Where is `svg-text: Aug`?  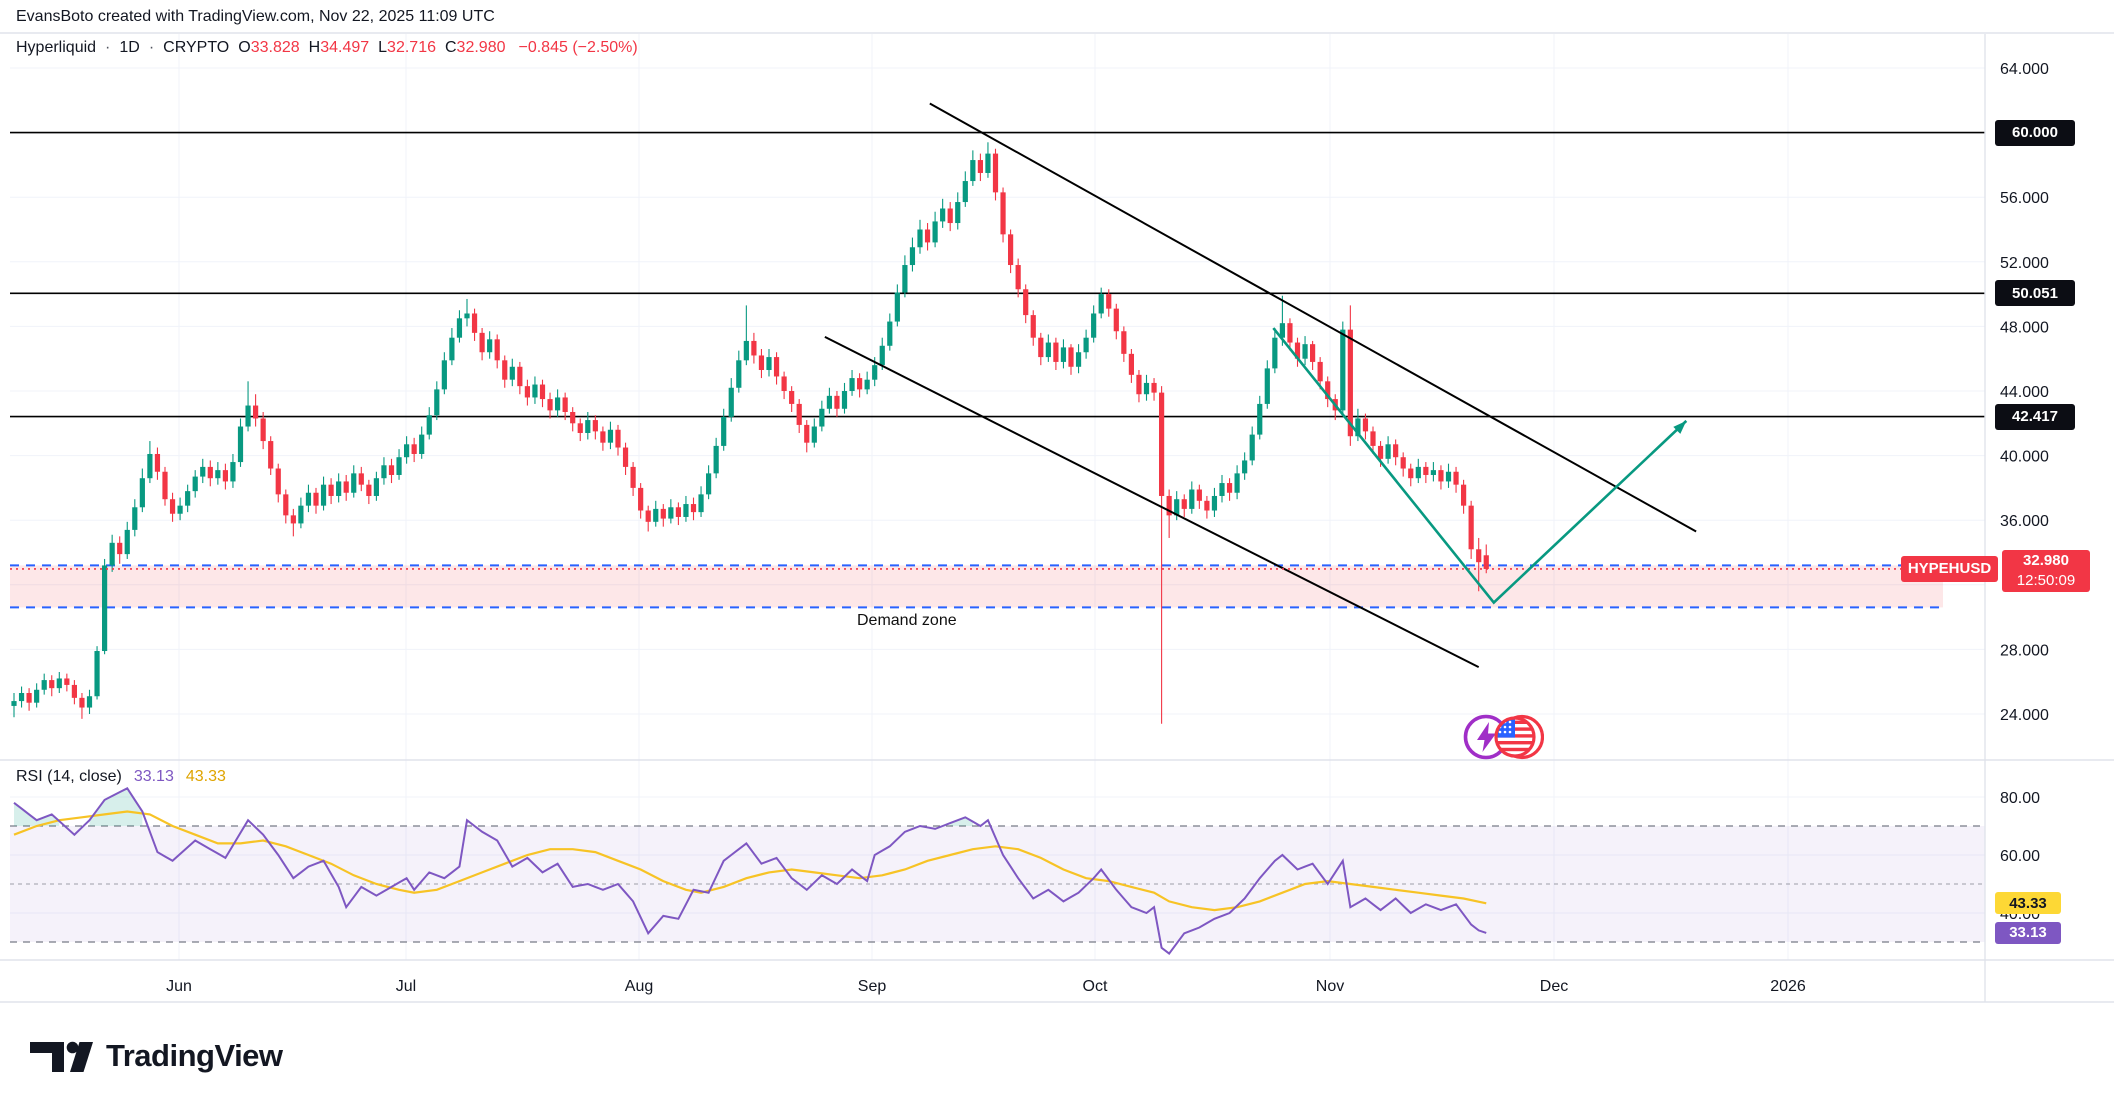 svg-text: Aug is located at coordinates (639, 986).